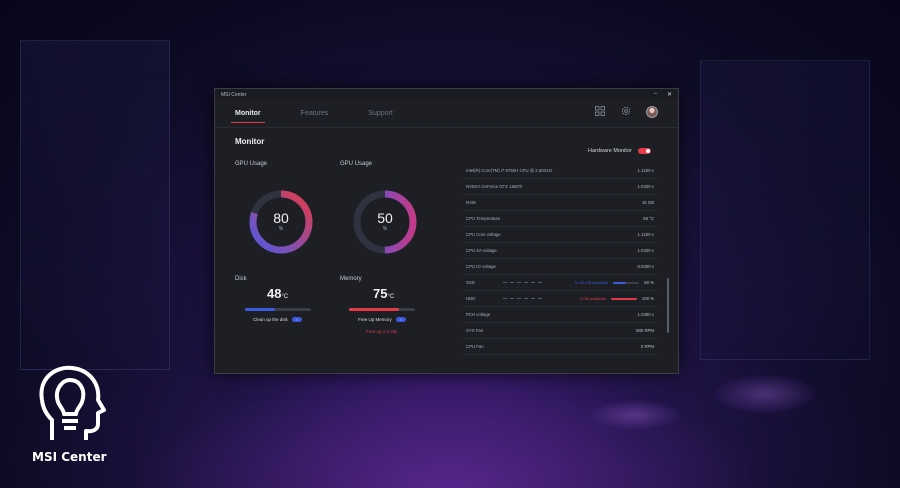 The width and height of the screenshot is (900, 488). What do you see at coordinates (560, 315) in the screenshot?
I see `hardware-row: PCH voltage 1.0480 v` at bounding box center [560, 315].